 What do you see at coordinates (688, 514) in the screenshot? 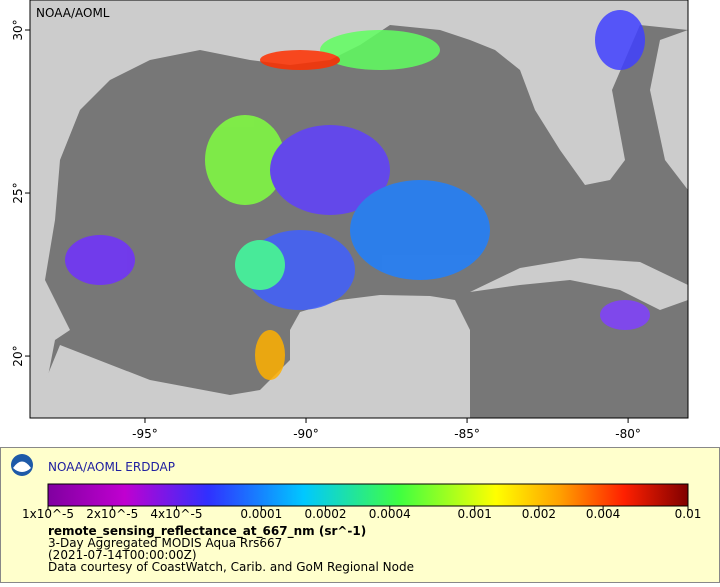
I see `colorbar-tick-label: 0.01` at bounding box center [688, 514].